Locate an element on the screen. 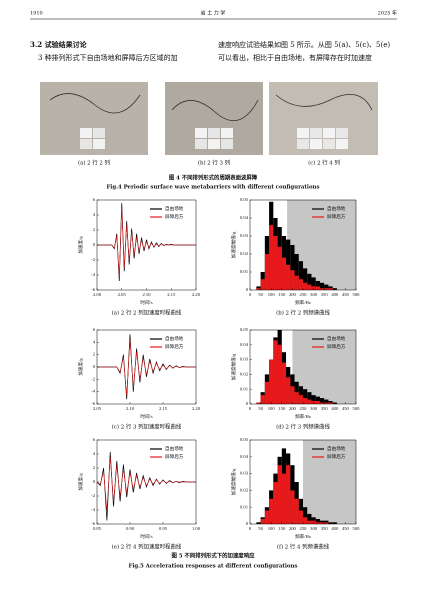 The height and width of the screenshot is (603, 427). x-tick-label: 2.20 is located at coordinates (196, 294).